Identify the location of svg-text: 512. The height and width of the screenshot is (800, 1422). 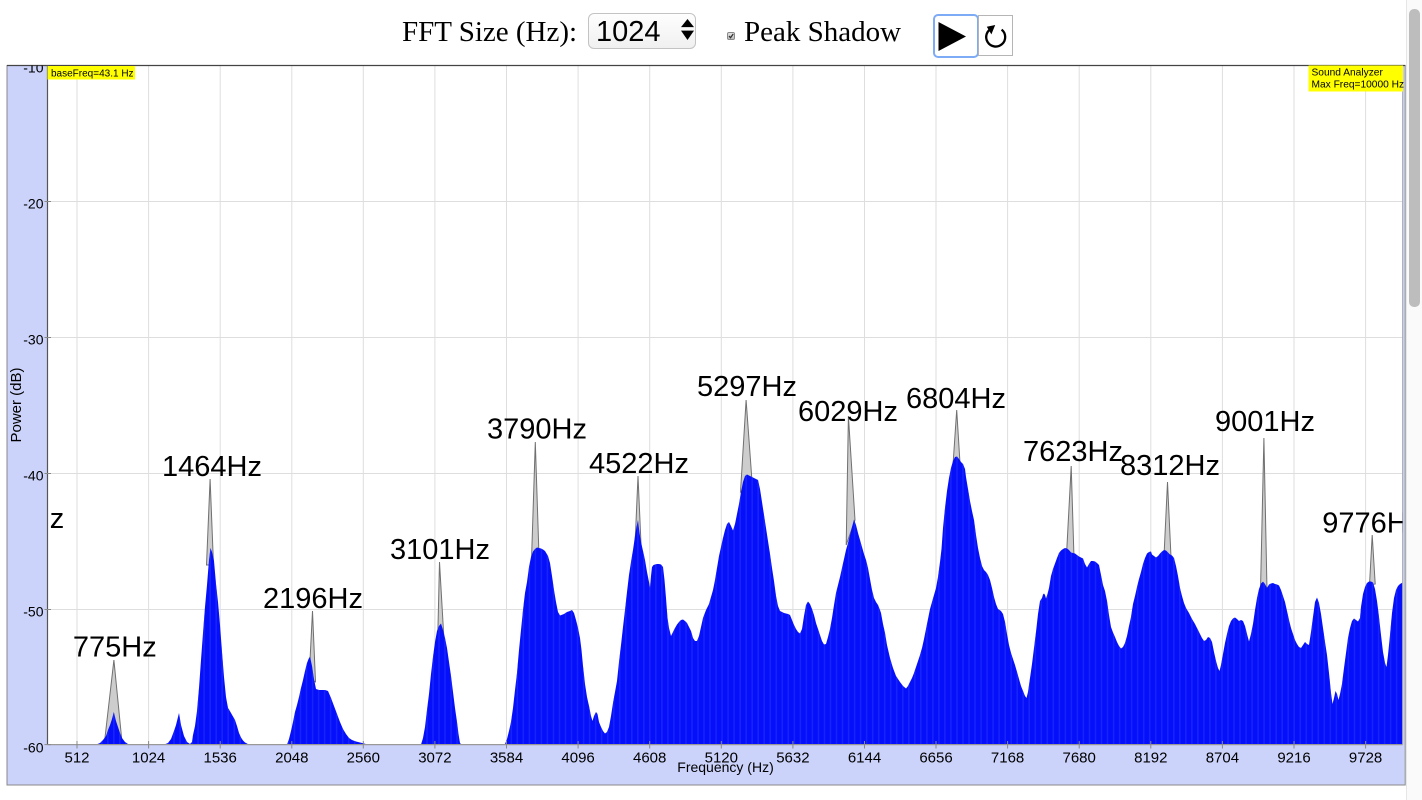
(76, 757).